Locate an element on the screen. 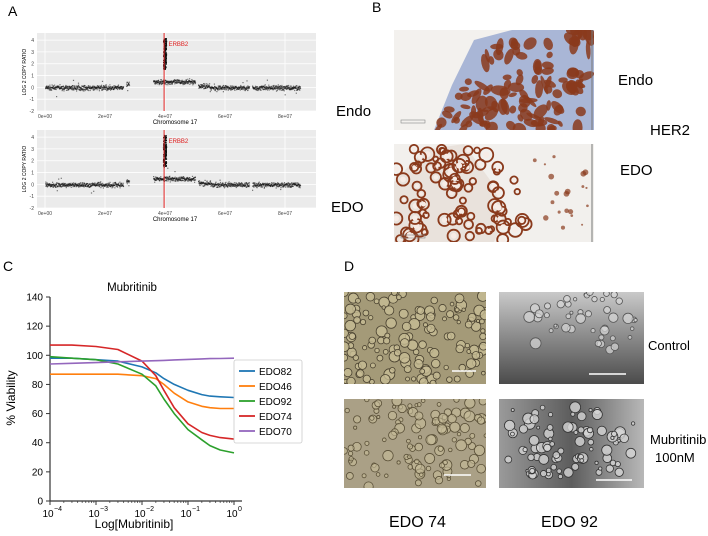  legend-entry: EDO74 is located at coordinates (275, 417).